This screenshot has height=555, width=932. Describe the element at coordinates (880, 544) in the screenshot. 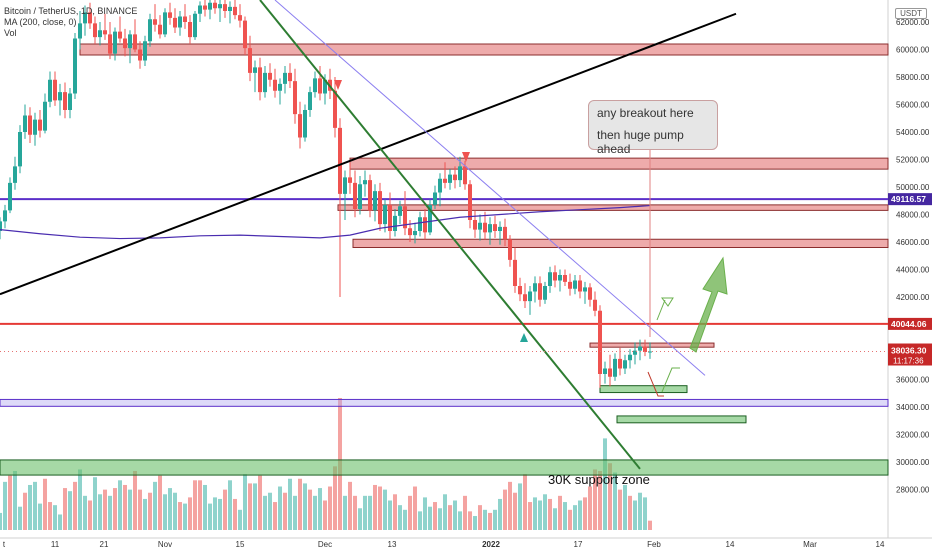

I see `time-tick-label: 14` at that location.